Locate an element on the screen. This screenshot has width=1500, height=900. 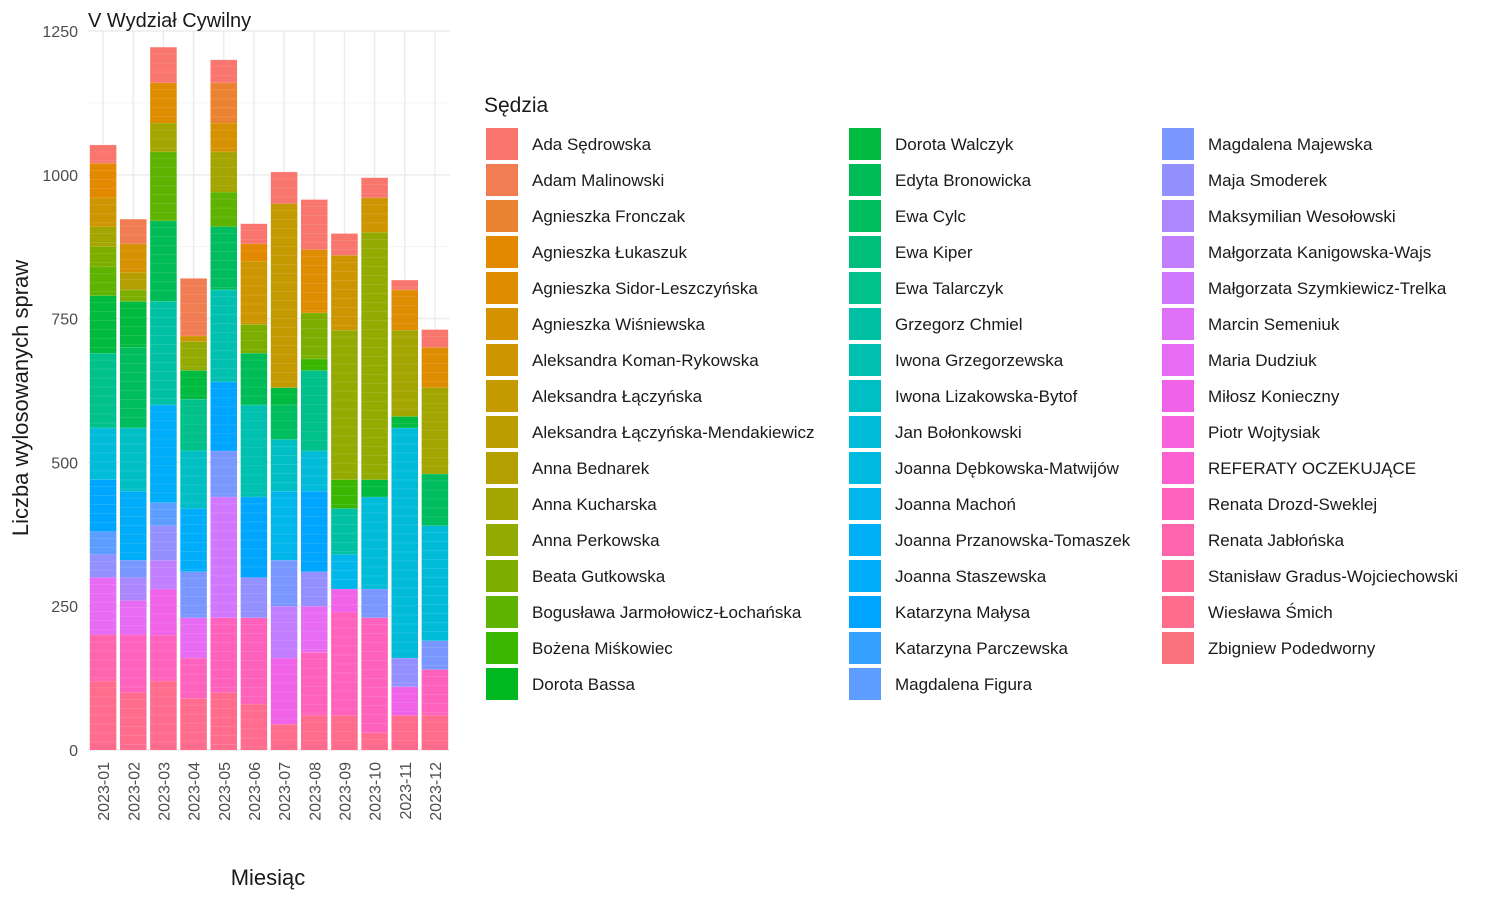
legend-label: Aleksandra Koman-Rykowska is located at coordinates (645, 360).